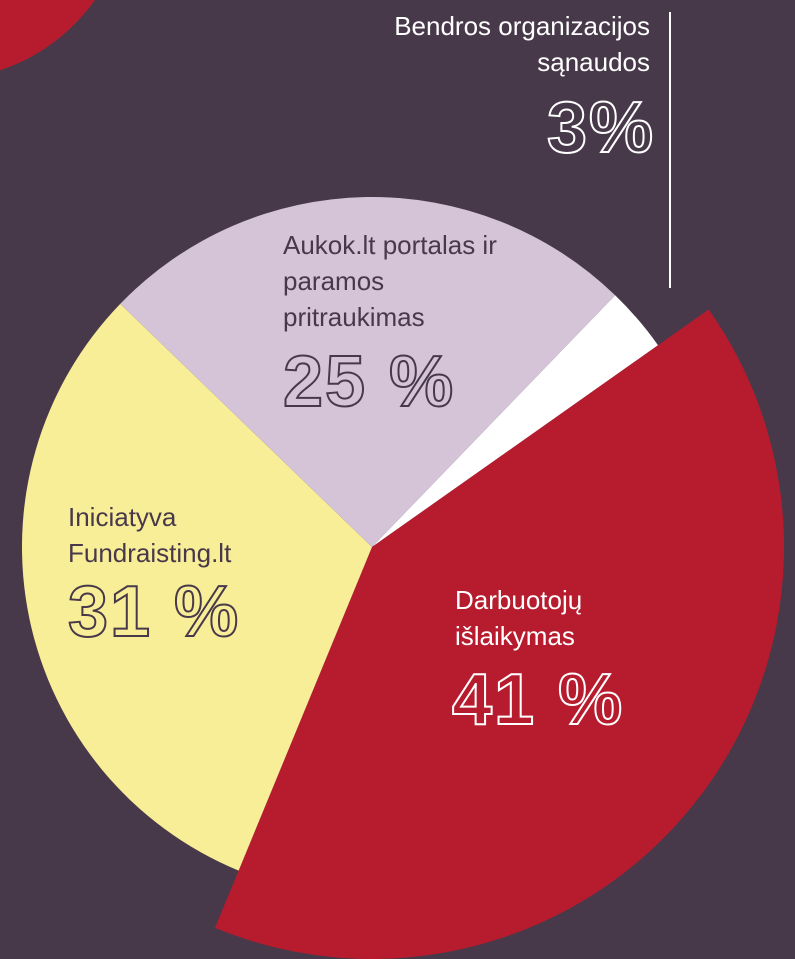 This screenshot has height=959, width=795. Describe the element at coordinates (515, 421) in the screenshot. I see `pie-slice` at that location.